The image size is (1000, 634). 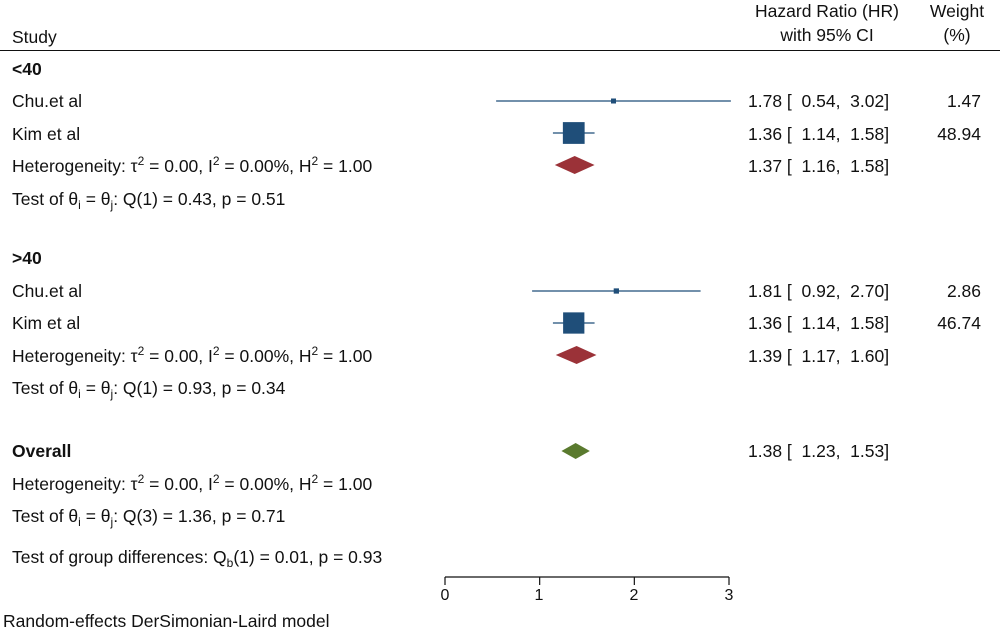 I want to click on test-suffix: : Q(1) = 0.93, p = 0.34, so click(x=199, y=388).